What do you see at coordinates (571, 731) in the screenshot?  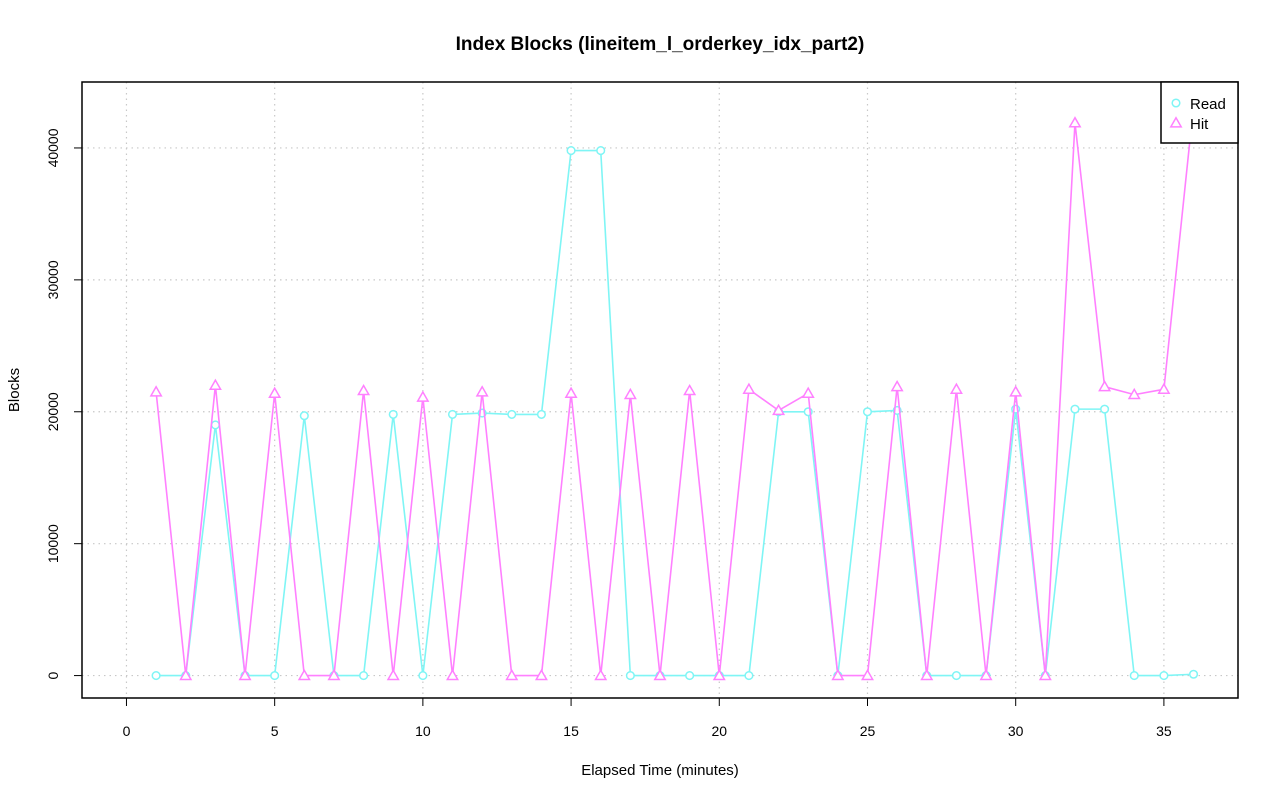 I see `x-tick-label: 15` at bounding box center [571, 731].